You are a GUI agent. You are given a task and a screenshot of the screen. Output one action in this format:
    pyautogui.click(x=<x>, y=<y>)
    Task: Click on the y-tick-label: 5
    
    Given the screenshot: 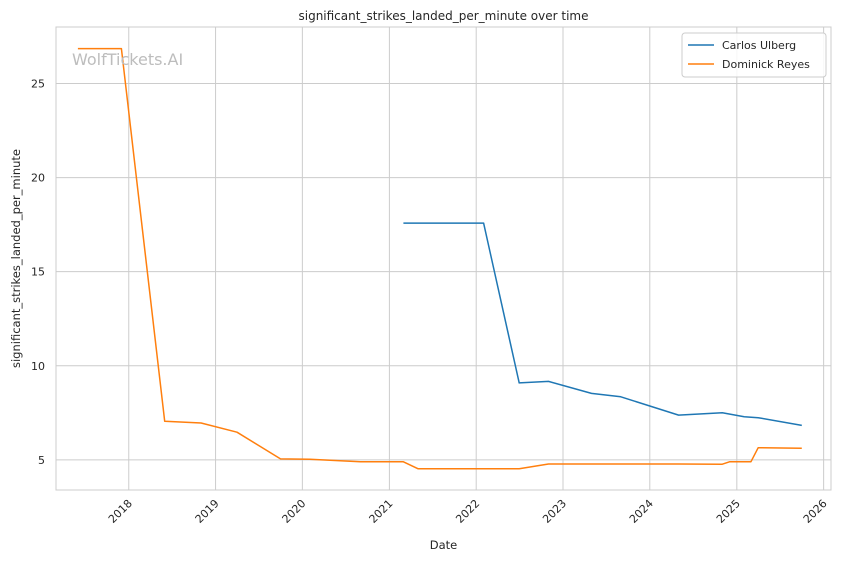 What is the action you would take?
    pyautogui.click(x=41, y=460)
    